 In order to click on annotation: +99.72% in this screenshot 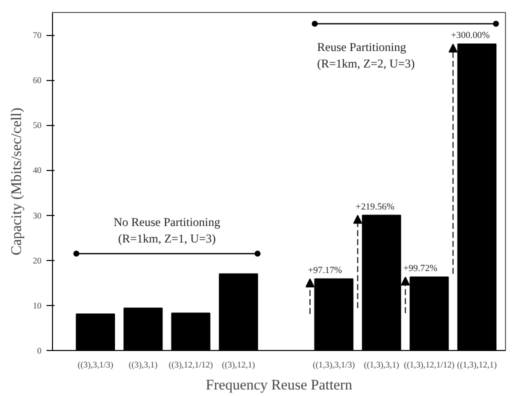, I will do `click(420, 269)`.